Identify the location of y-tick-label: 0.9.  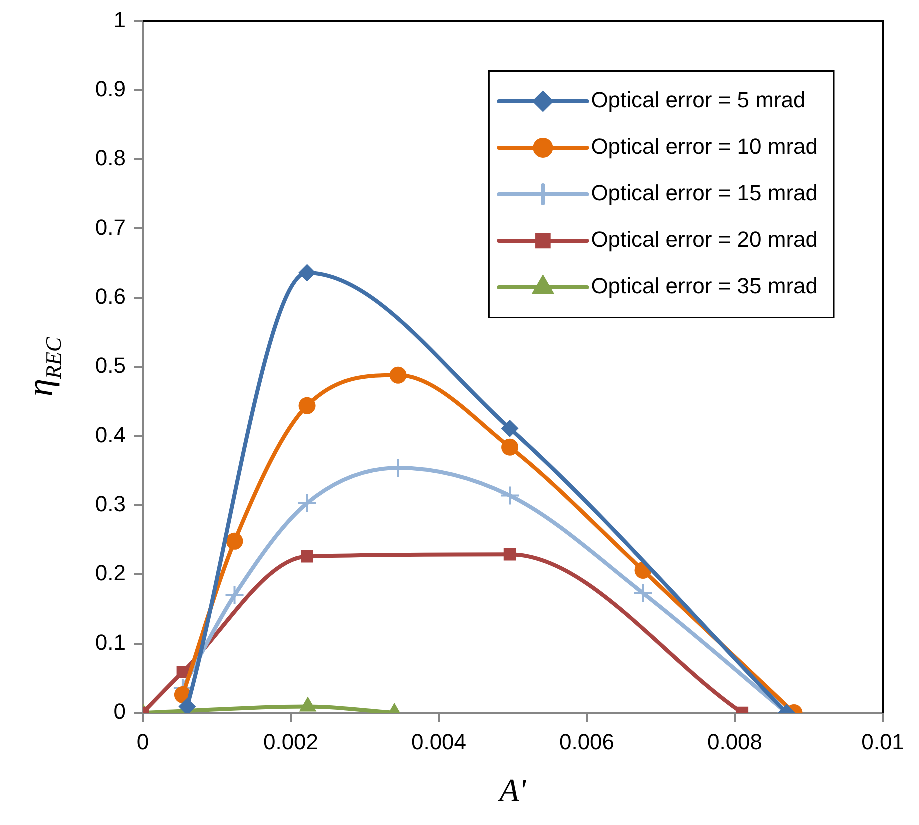
(110, 89).